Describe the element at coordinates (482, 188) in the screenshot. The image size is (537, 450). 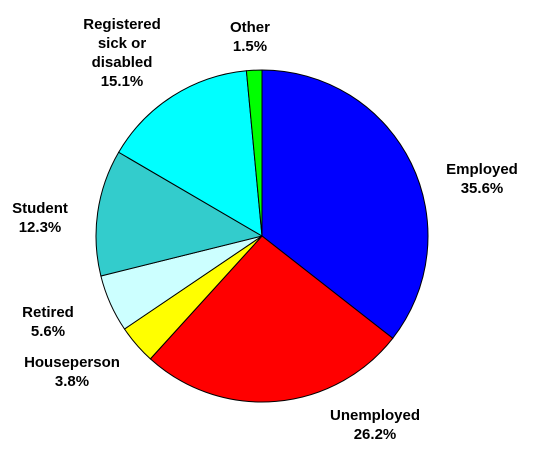
I see `value-label: 35.6%` at that location.